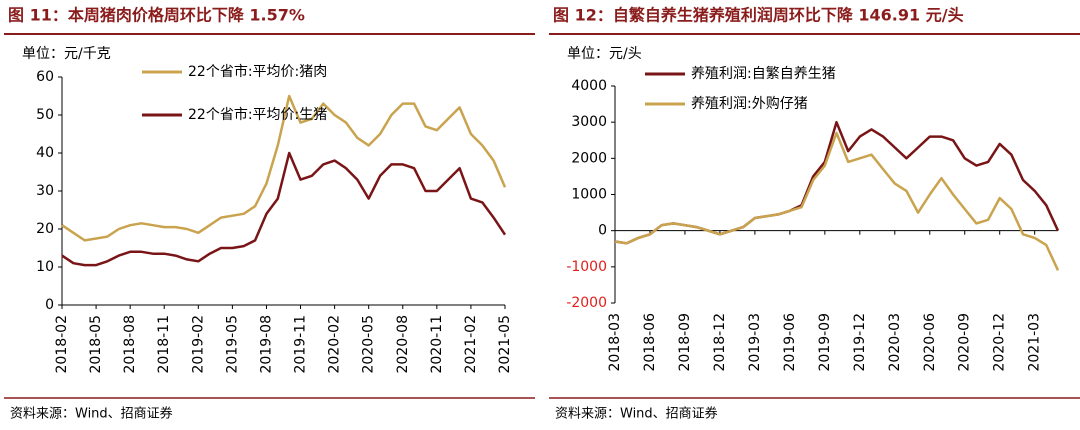 The image size is (1080, 430). I want to click on legend-label: 22个省市:平均价:生猪, so click(257, 114).